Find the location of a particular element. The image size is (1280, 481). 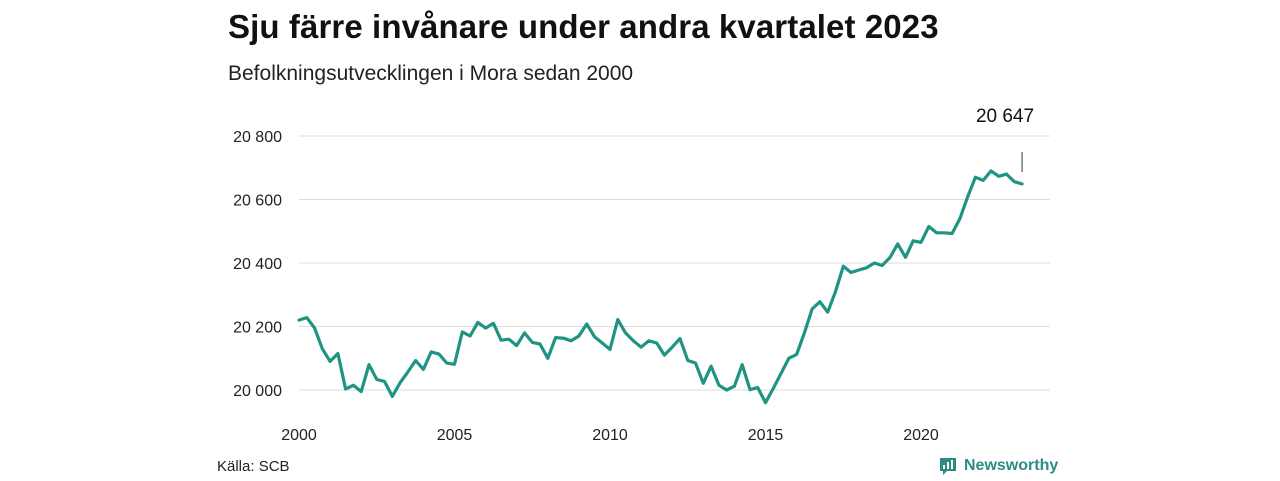

x-tick-label: 2010 is located at coordinates (610, 435).